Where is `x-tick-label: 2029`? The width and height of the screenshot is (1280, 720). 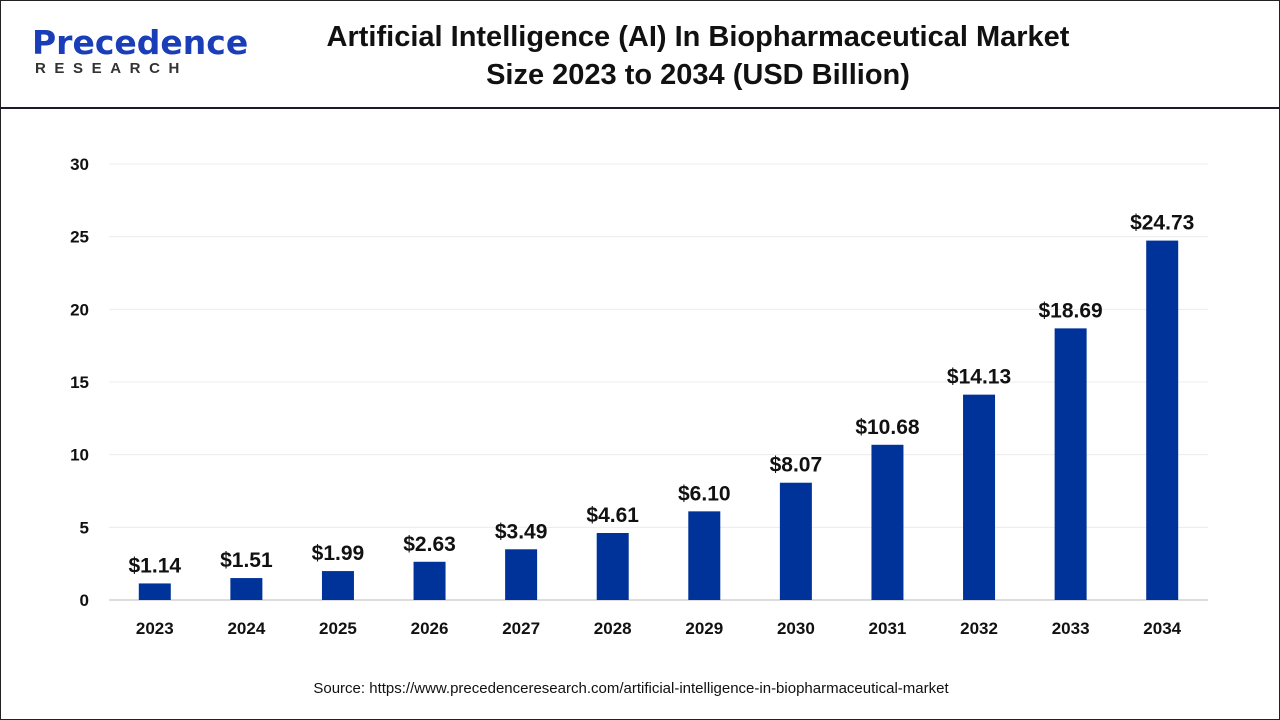
x-tick-label: 2029 is located at coordinates (704, 628).